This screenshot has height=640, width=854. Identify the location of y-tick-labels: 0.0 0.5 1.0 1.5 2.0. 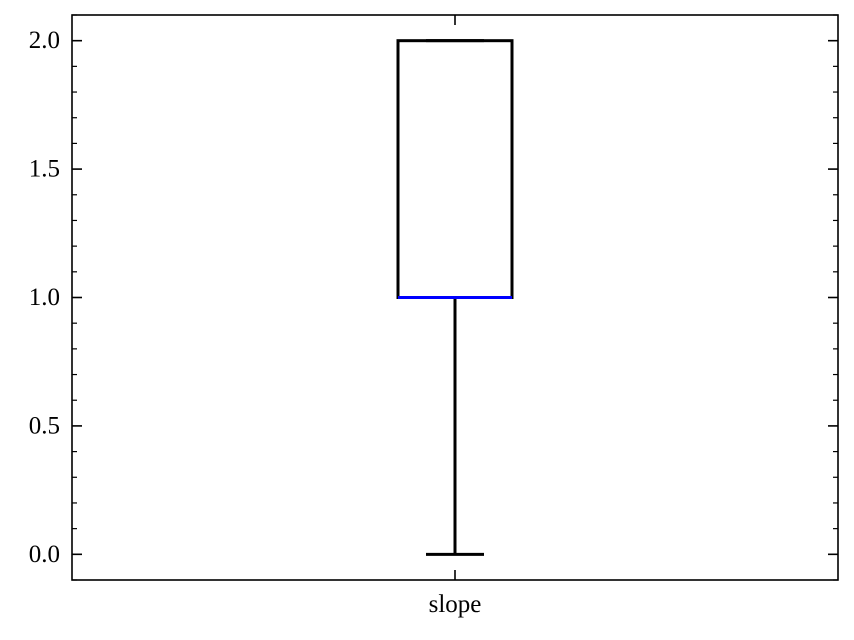
(44, 297).